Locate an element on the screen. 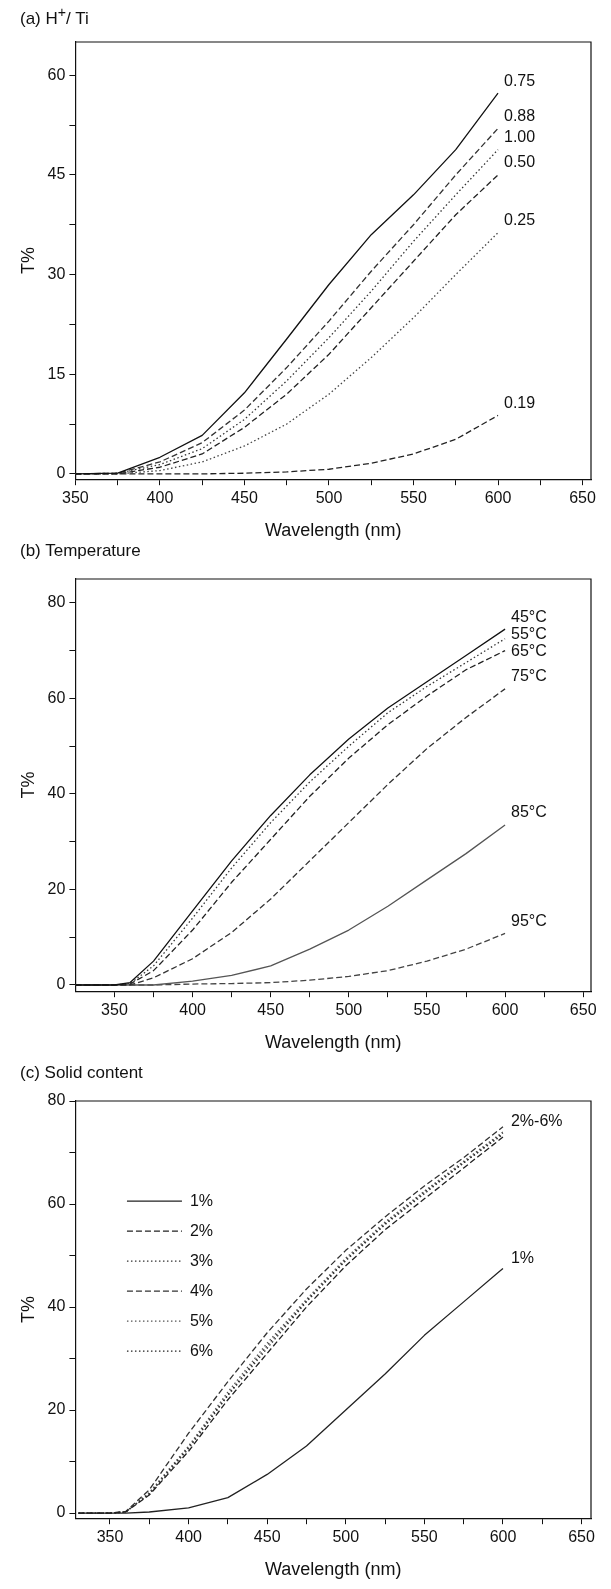 The height and width of the screenshot is (1589, 611). y-tick-label: 30 is located at coordinates (56, 273).